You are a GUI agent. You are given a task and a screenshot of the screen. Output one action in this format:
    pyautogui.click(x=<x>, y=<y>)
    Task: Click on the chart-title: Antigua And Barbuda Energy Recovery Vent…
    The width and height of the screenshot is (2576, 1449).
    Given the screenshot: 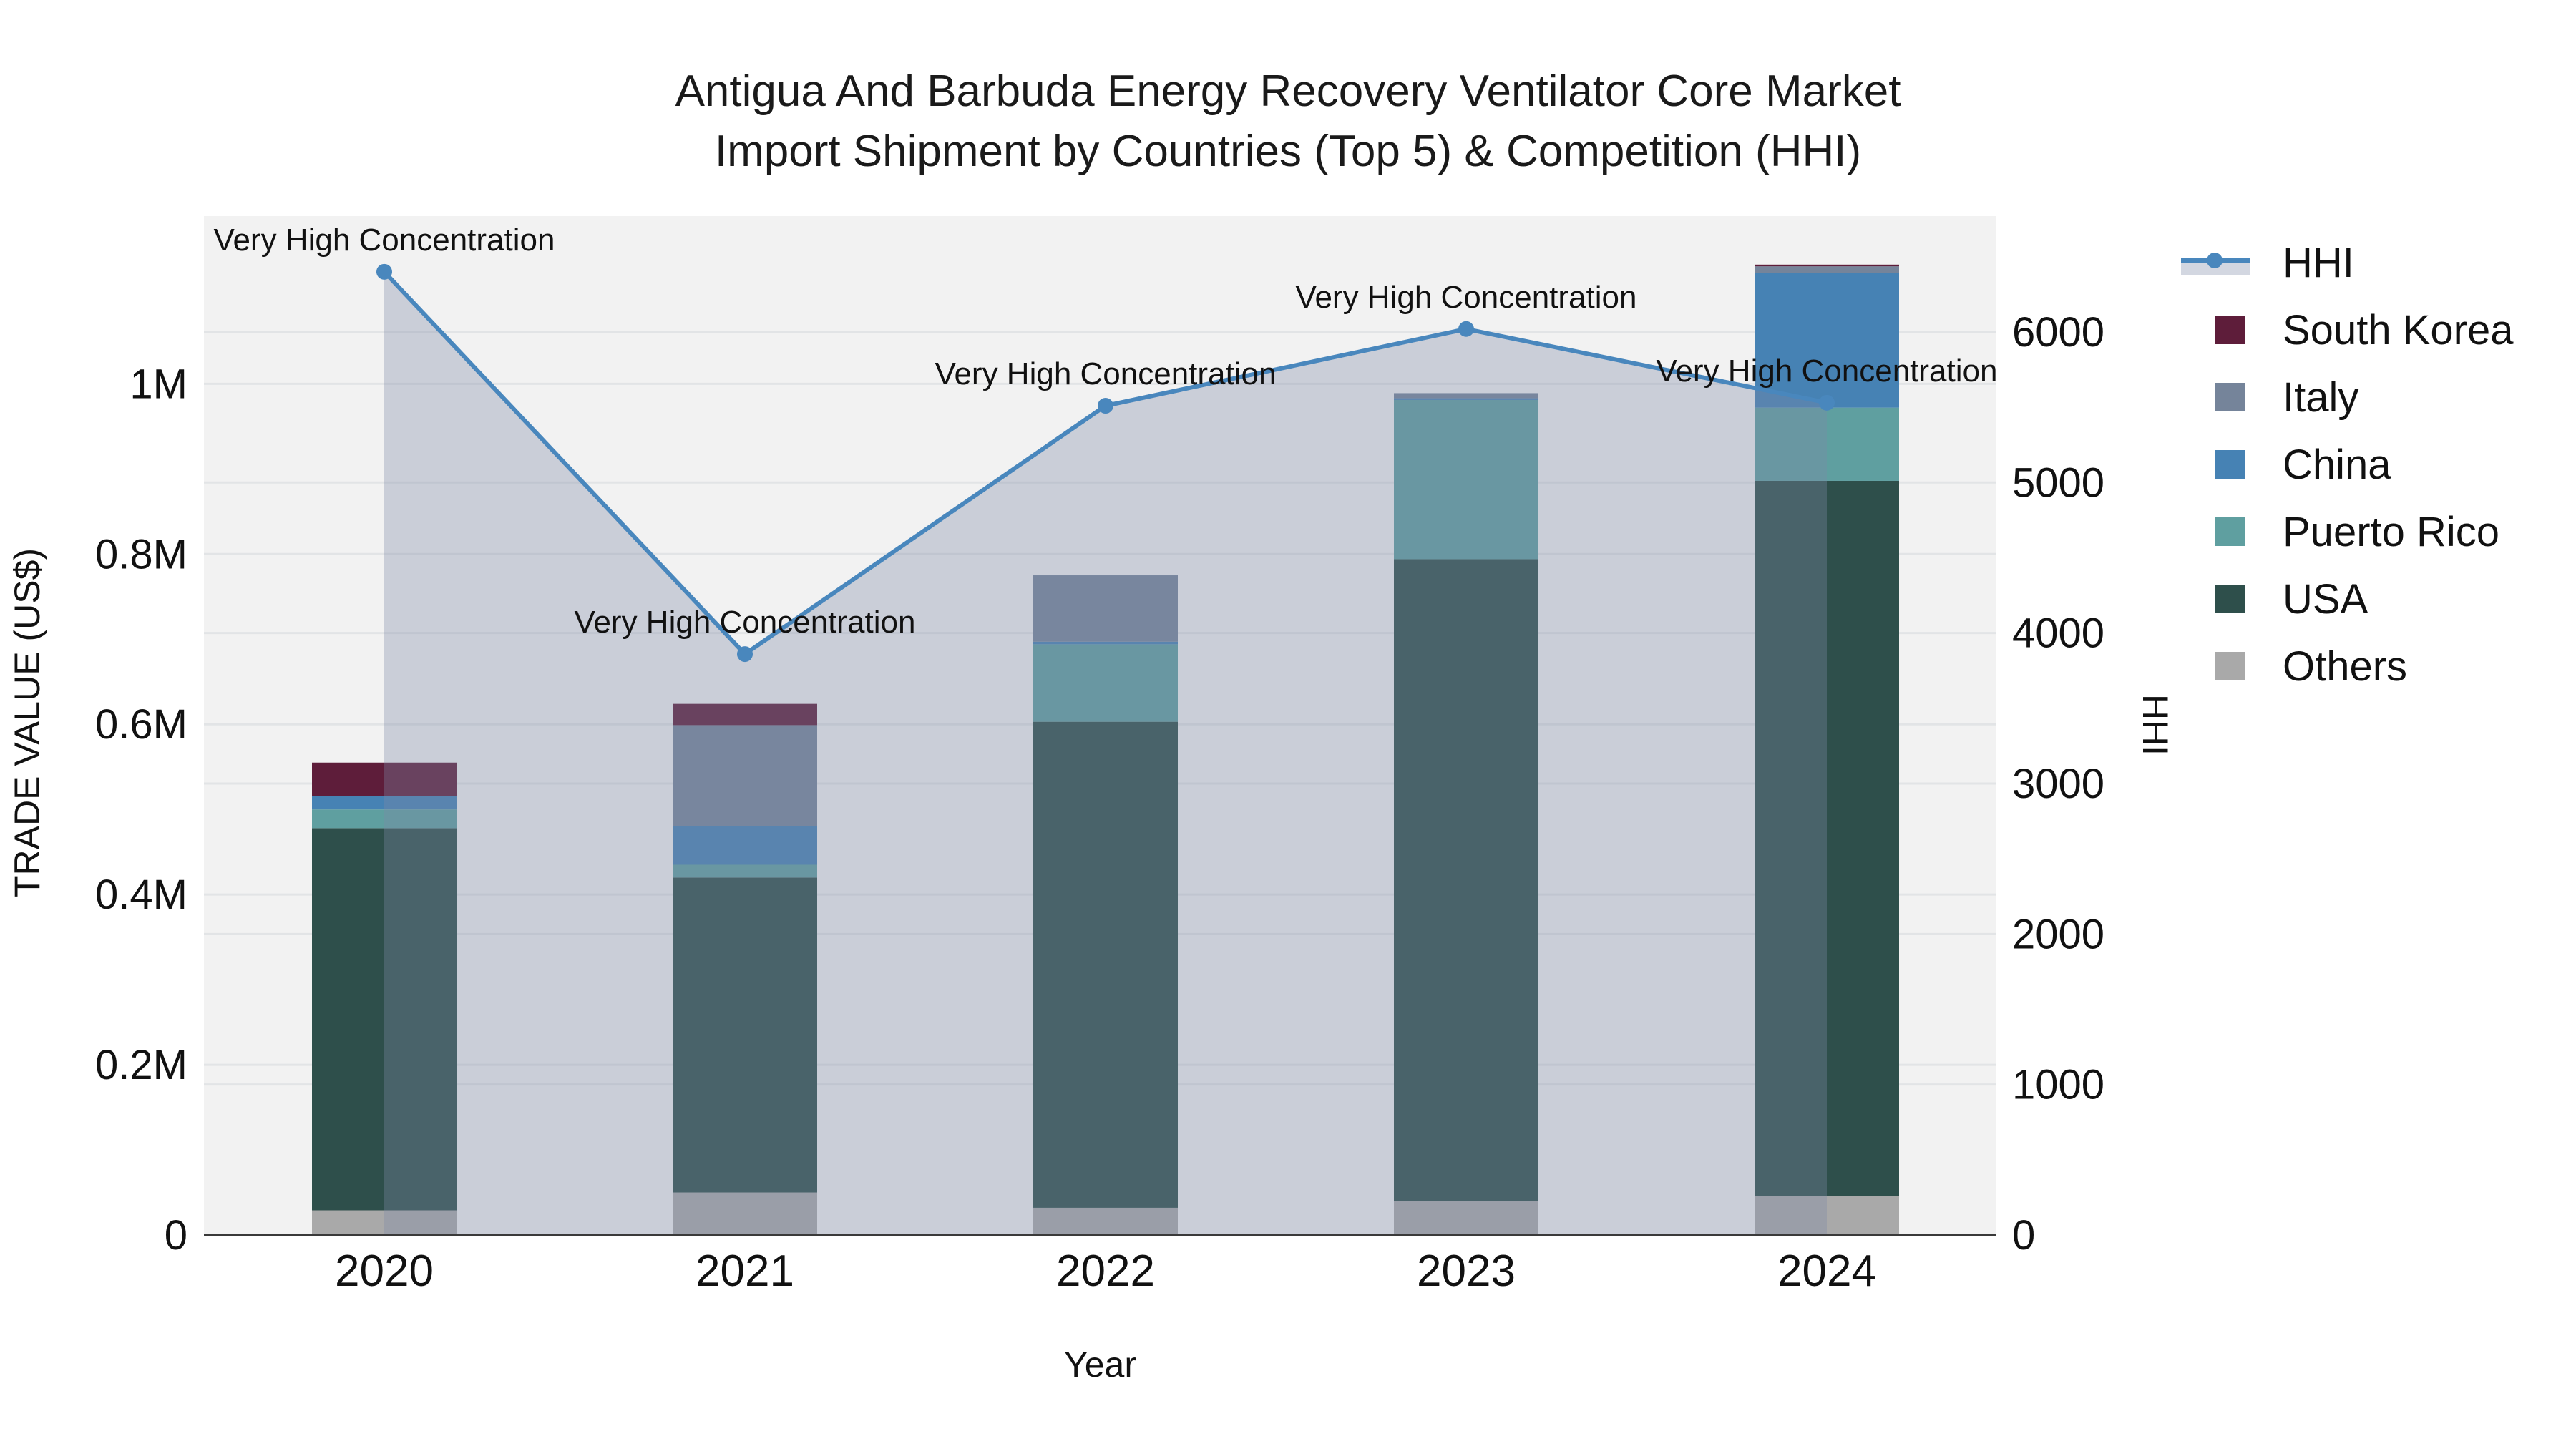 What is the action you would take?
    pyautogui.click(x=1288, y=122)
    